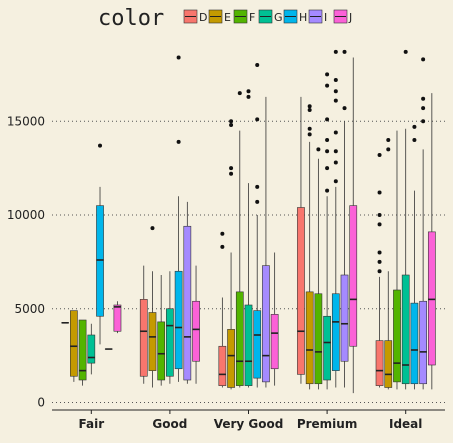  What do you see at coordinates (131, 18) in the screenshot?
I see `legend-title: color` at bounding box center [131, 18].